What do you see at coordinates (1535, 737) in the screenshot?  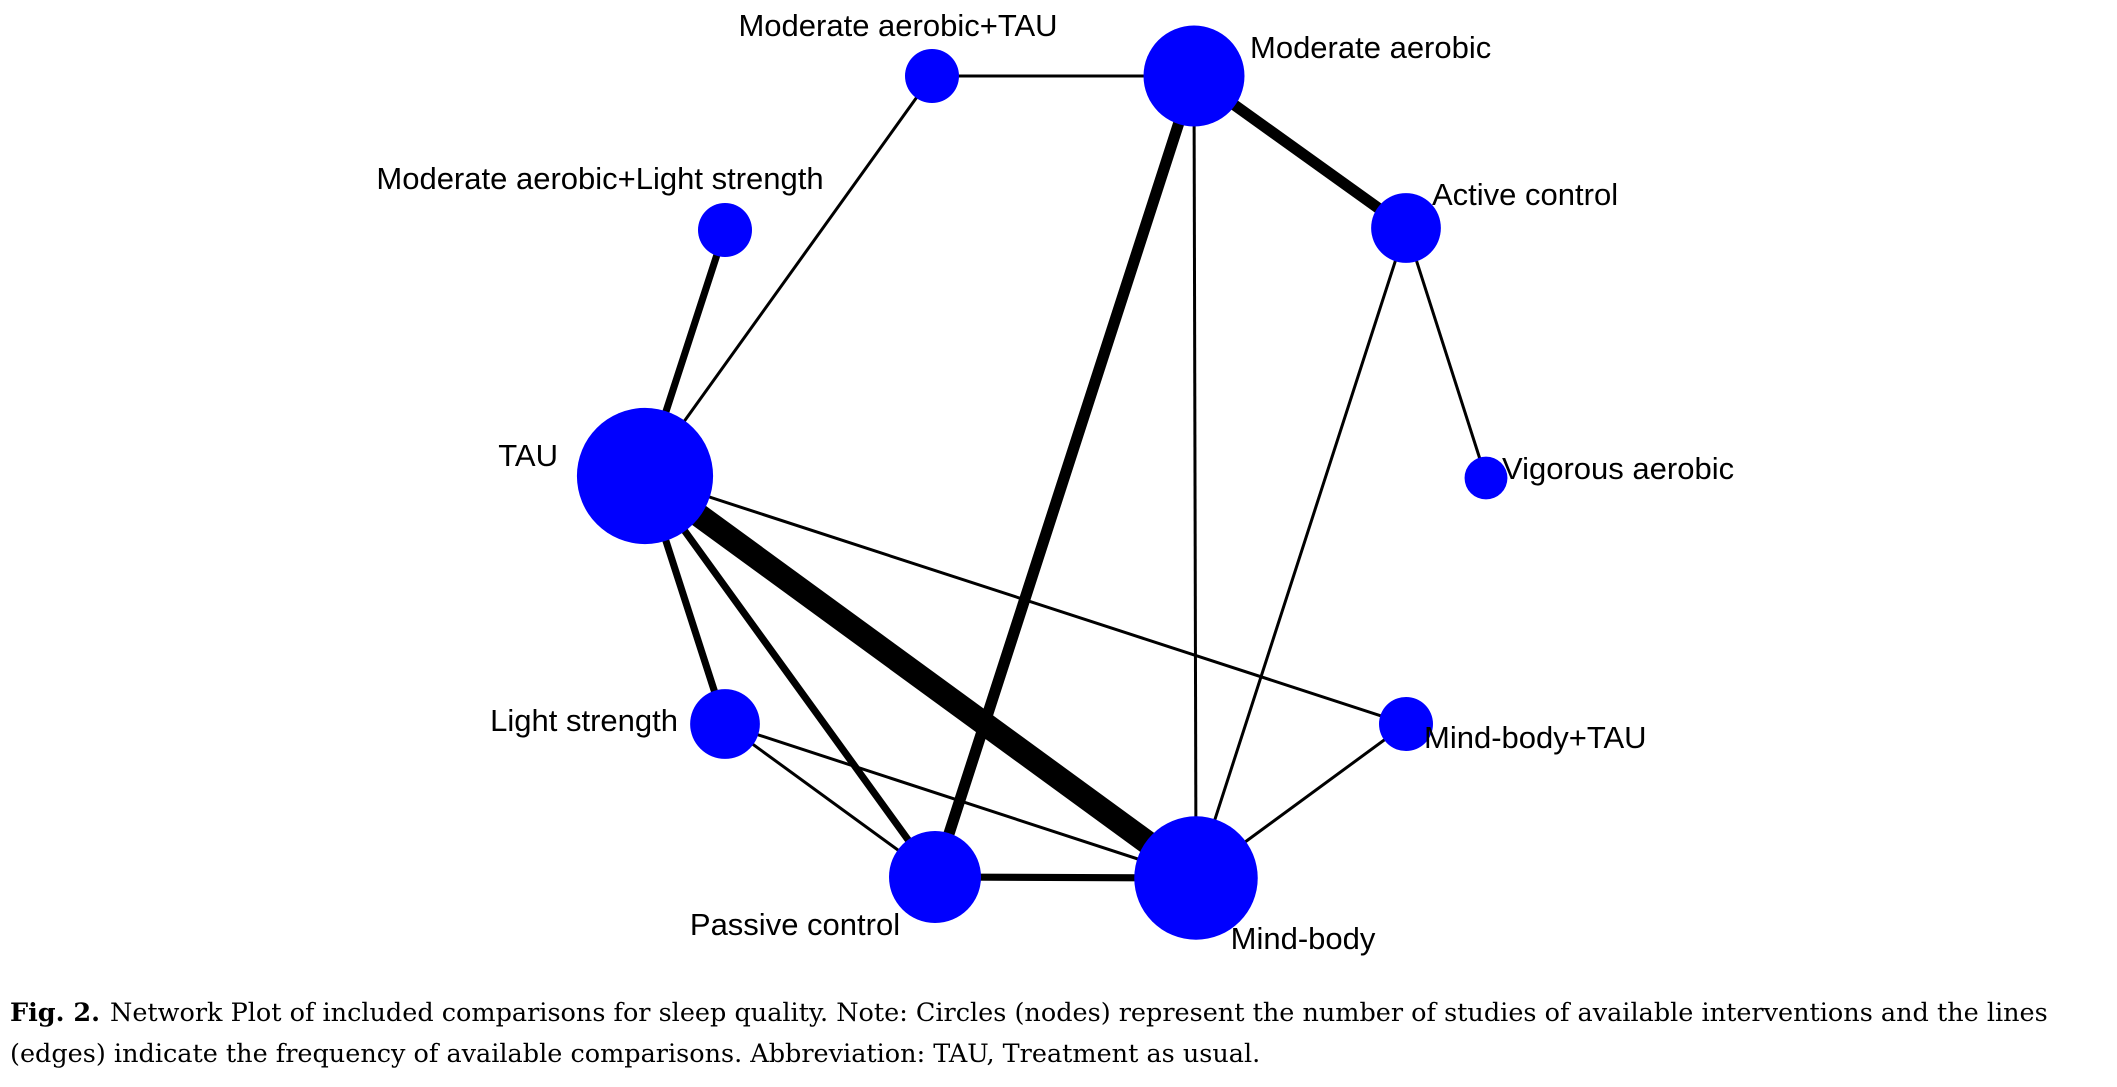 I see `node-label-mind-body-tau: Mind-body+TAU` at bounding box center [1535, 737].